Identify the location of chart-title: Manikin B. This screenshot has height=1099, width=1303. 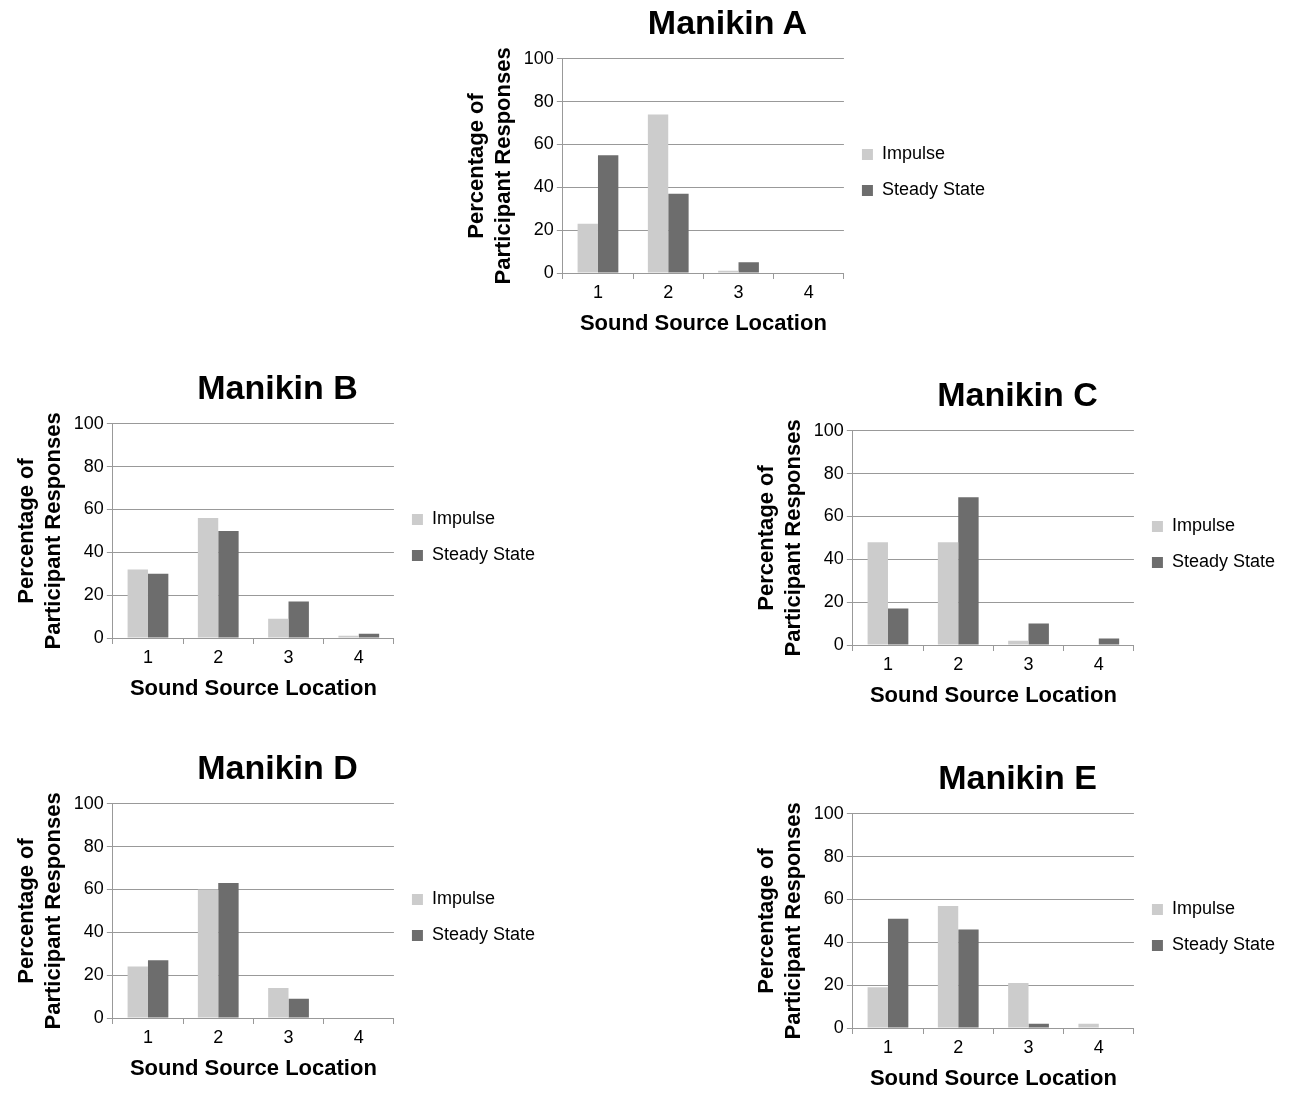
(277, 386).